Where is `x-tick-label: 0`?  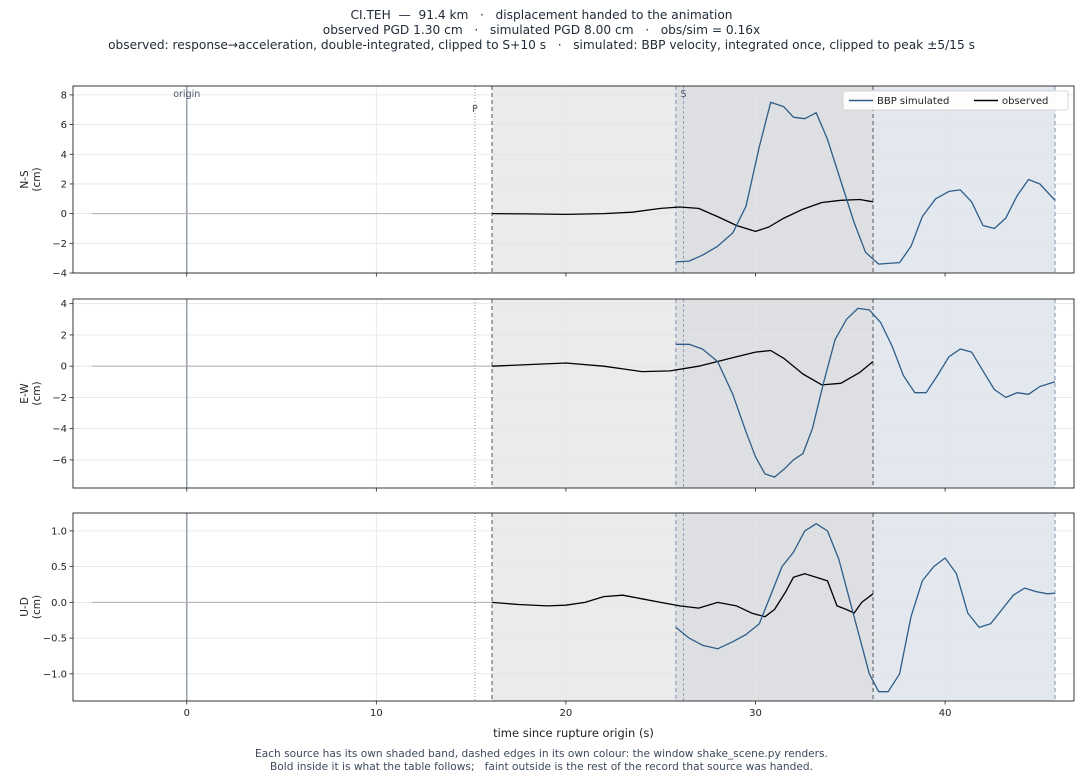 x-tick-label: 0 is located at coordinates (187, 713).